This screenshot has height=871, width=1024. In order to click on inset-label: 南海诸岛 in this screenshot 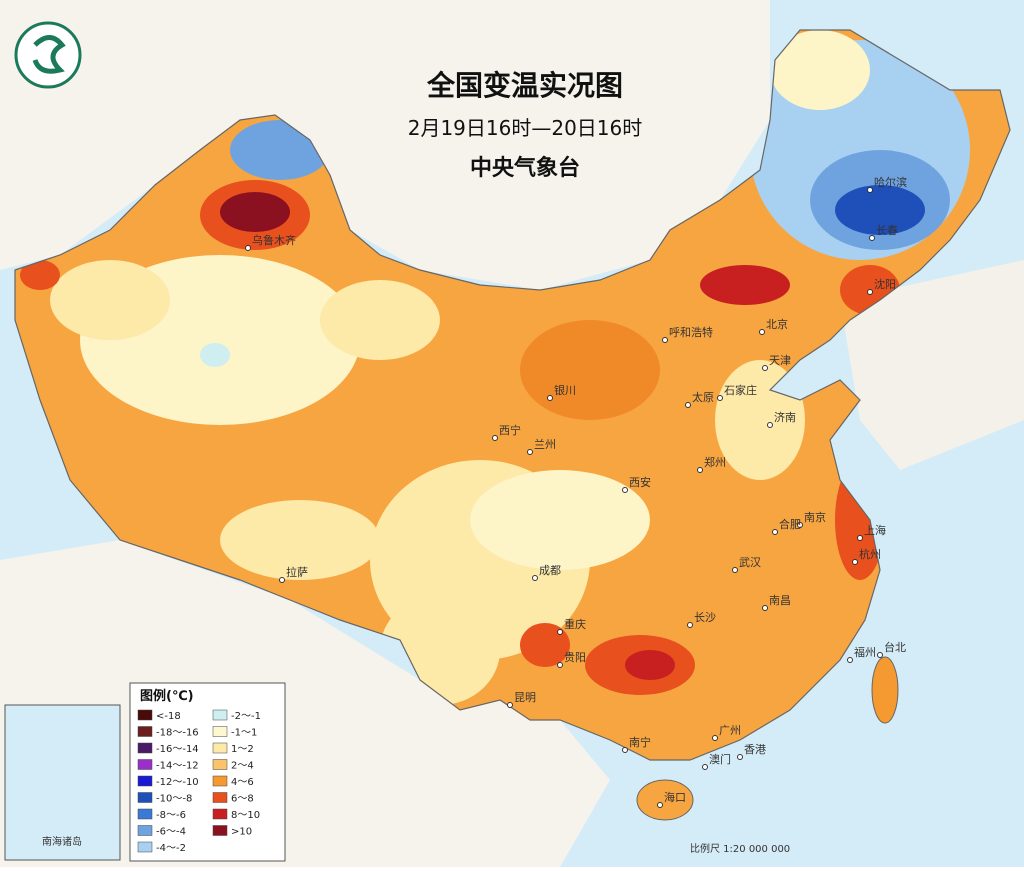, I will do `click(62, 841)`.